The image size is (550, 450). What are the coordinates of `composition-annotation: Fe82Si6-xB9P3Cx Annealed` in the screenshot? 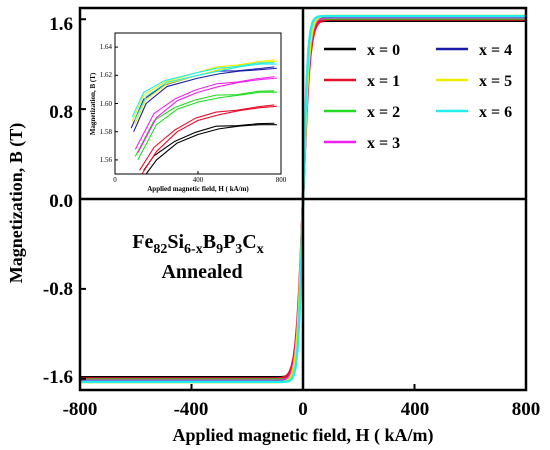 It's located at (197, 257).